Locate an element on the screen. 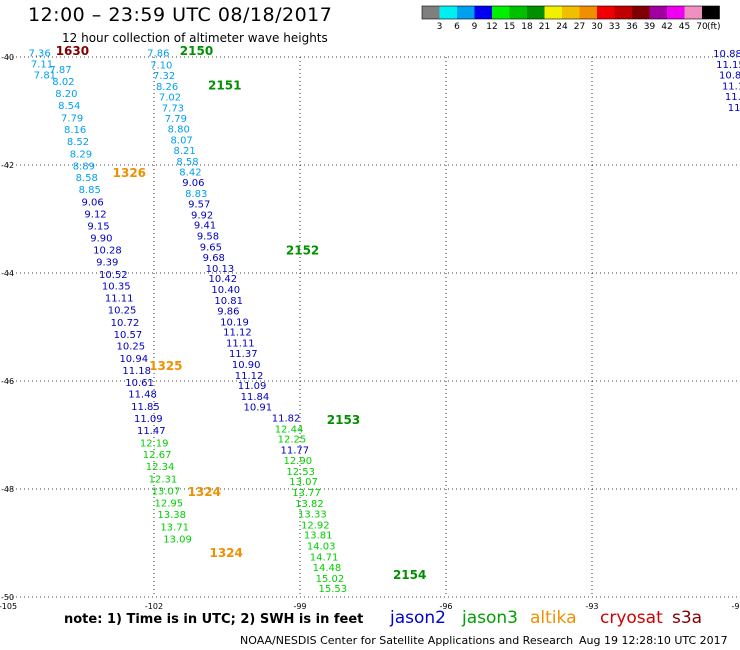  swh-point-label: 12.31 is located at coordinates (163, 480).